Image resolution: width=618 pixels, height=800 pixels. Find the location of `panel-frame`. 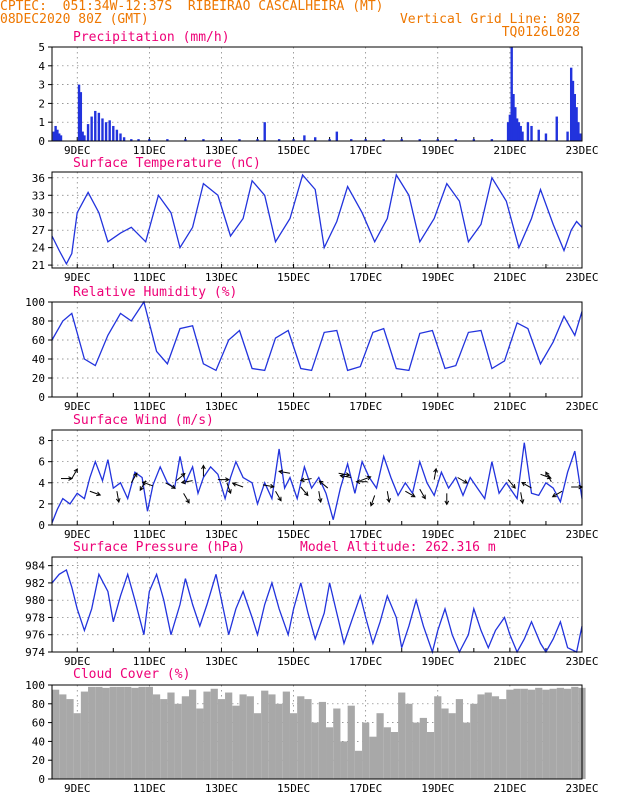

panel-frame is located at coordinates (317, 220).